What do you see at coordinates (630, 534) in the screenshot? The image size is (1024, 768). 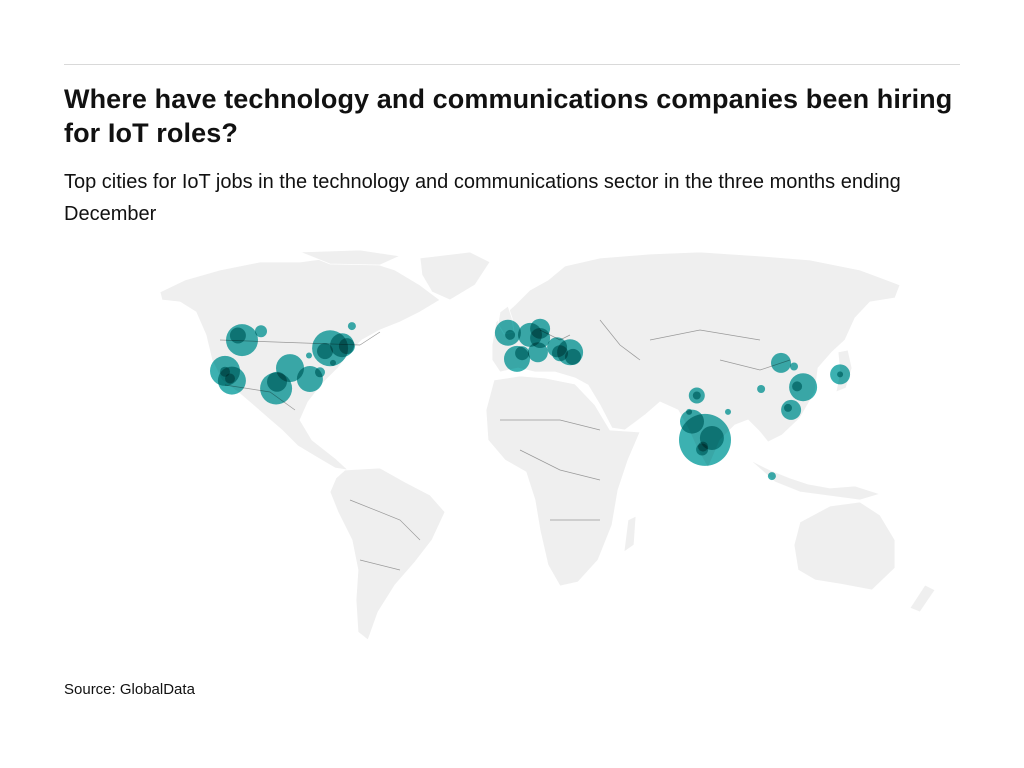 I see `land-madagascar` at bounding box center [630, 534].